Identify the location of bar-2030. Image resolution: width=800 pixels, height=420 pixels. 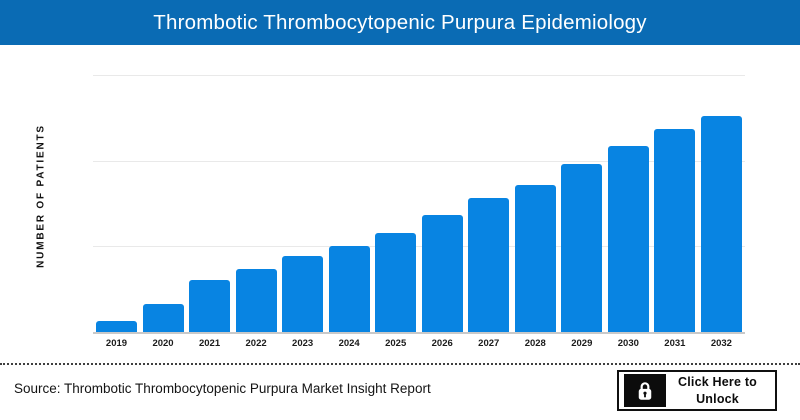
(628, 239).